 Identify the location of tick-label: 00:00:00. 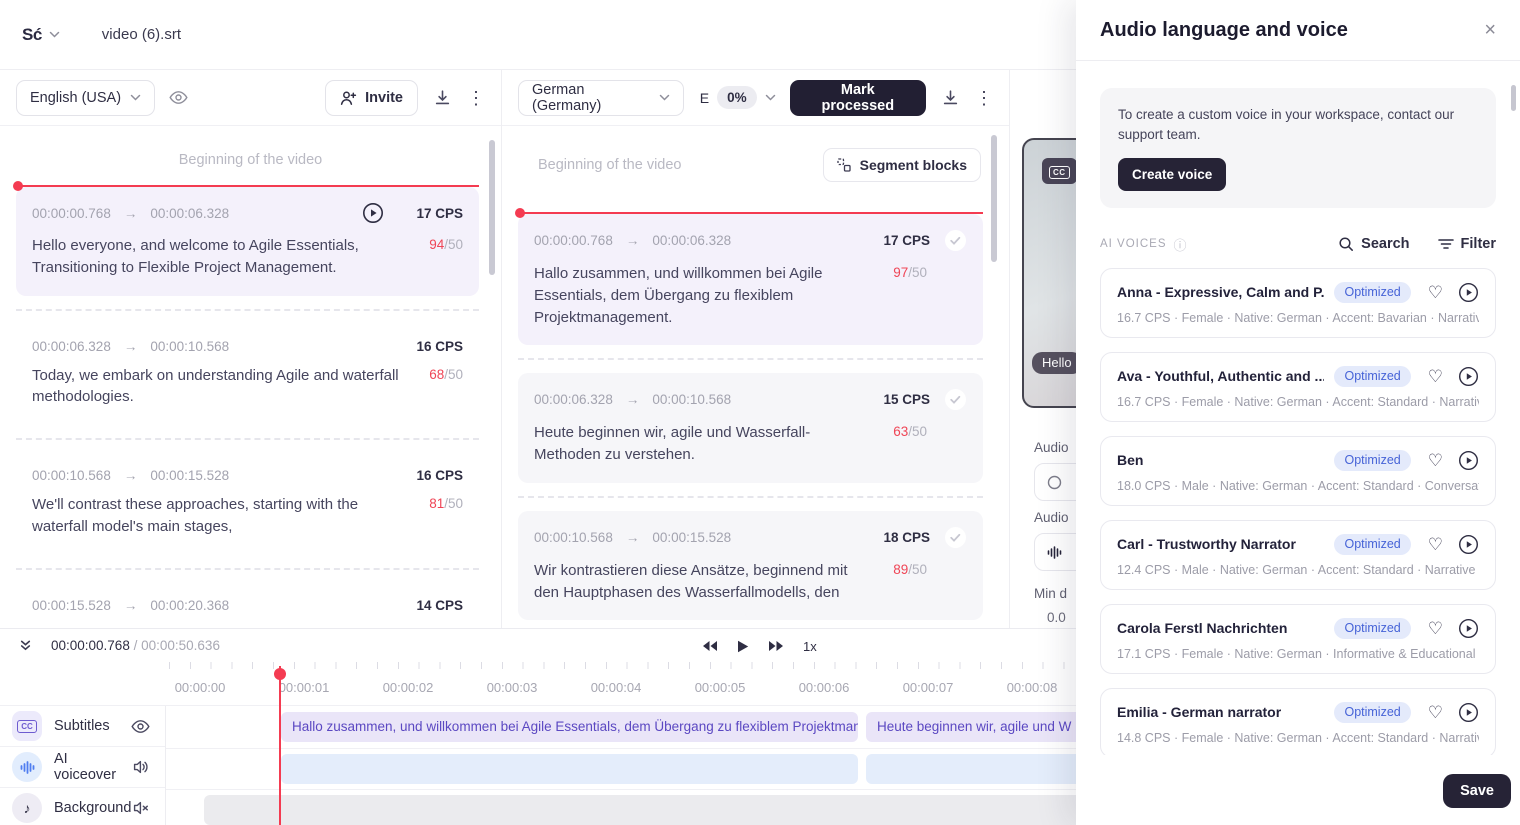
(200, 687).